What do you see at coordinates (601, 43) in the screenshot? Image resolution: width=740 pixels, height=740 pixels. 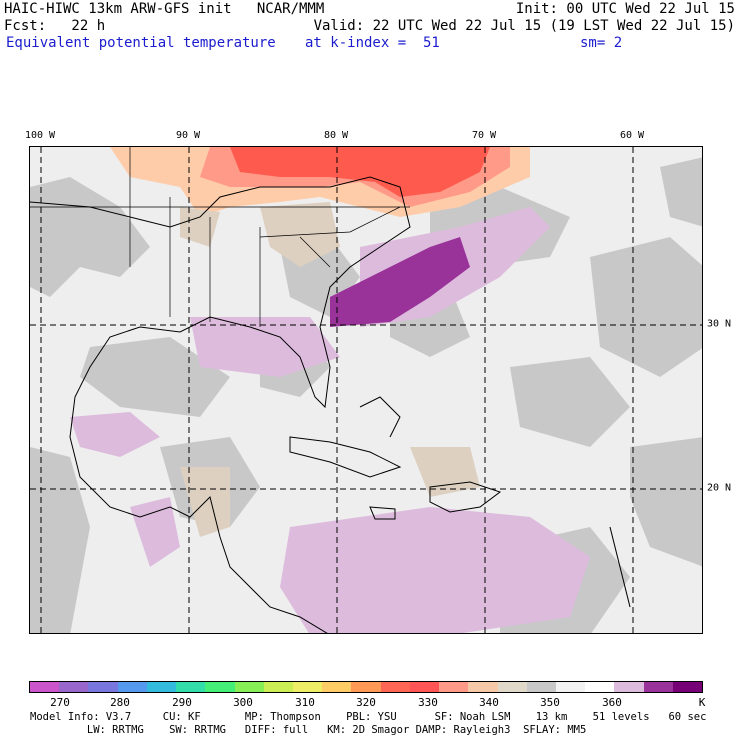 I see `smoothing: sm= 2` at bounding box center [601, 43].